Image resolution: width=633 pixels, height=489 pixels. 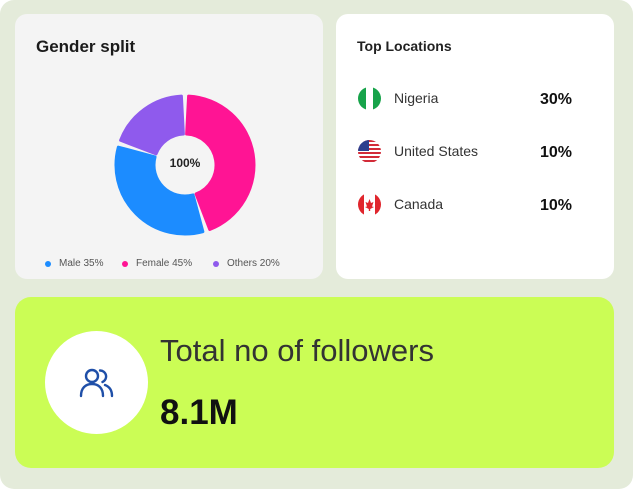 What do you see at coordinates (253, 263) in the screenshot?
I see `legend-label-others: Others 20%` at bounding box center [253, 263].